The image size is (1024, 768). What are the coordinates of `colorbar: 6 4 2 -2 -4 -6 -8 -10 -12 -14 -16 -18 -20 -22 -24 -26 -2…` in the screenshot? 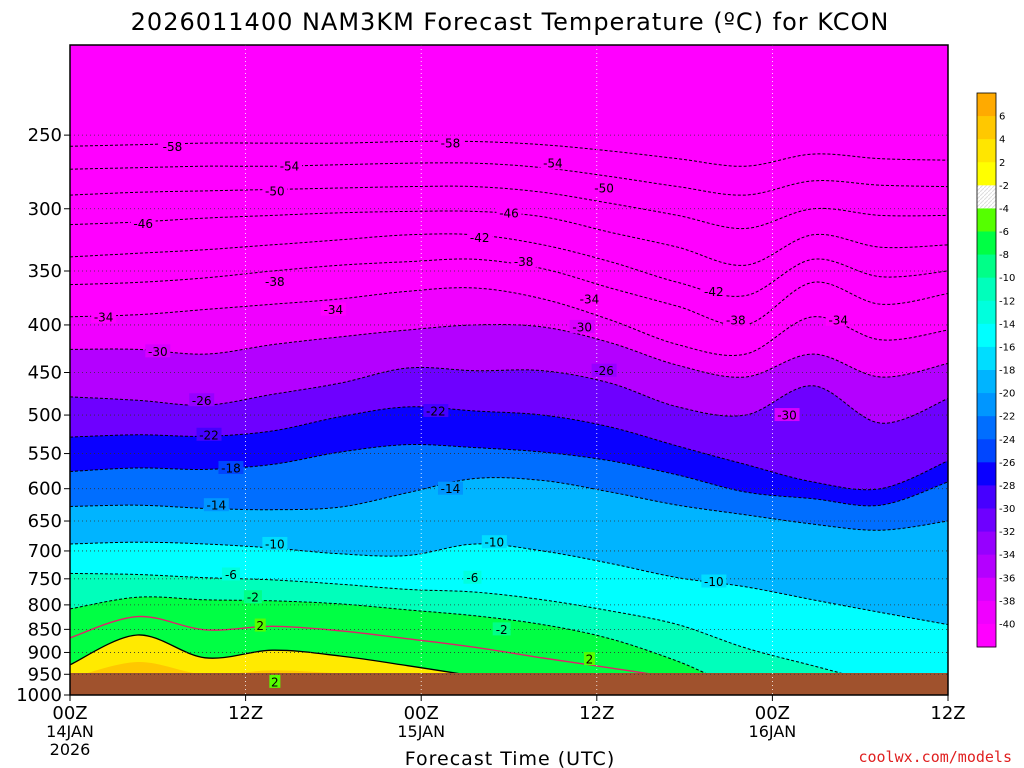 It's located at (995, 370).